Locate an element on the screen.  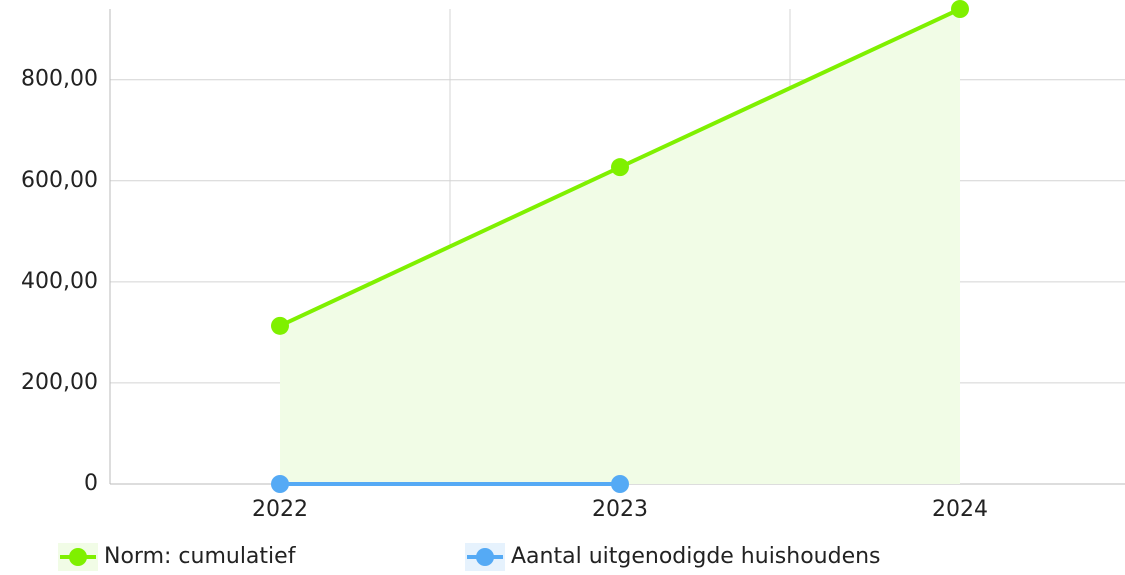
y-tick-label: 600,00 is located at coordinates (59, 180).